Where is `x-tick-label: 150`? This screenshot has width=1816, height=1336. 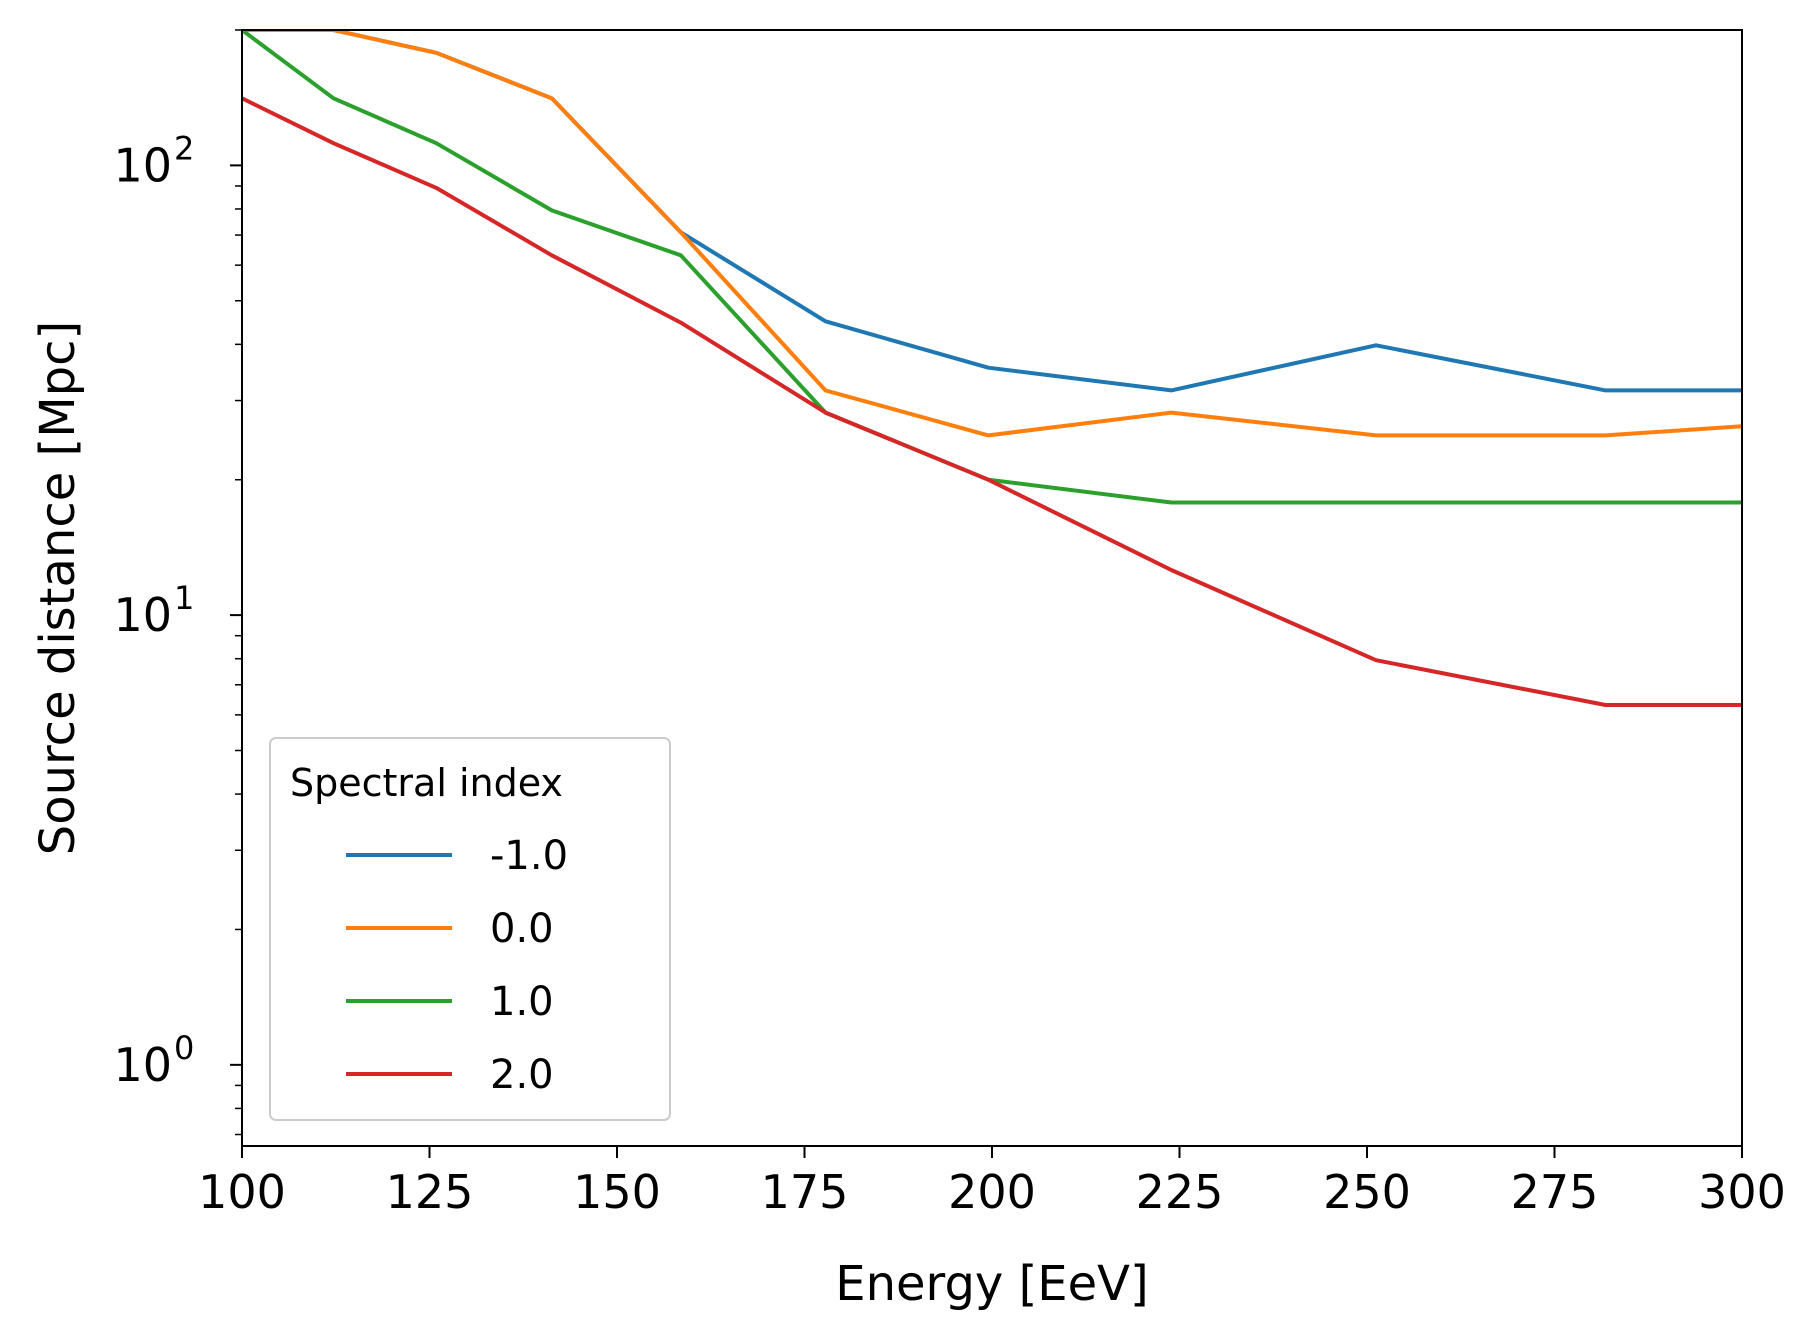 x-tick-label: 150 is located at coordinates (617, 1192).